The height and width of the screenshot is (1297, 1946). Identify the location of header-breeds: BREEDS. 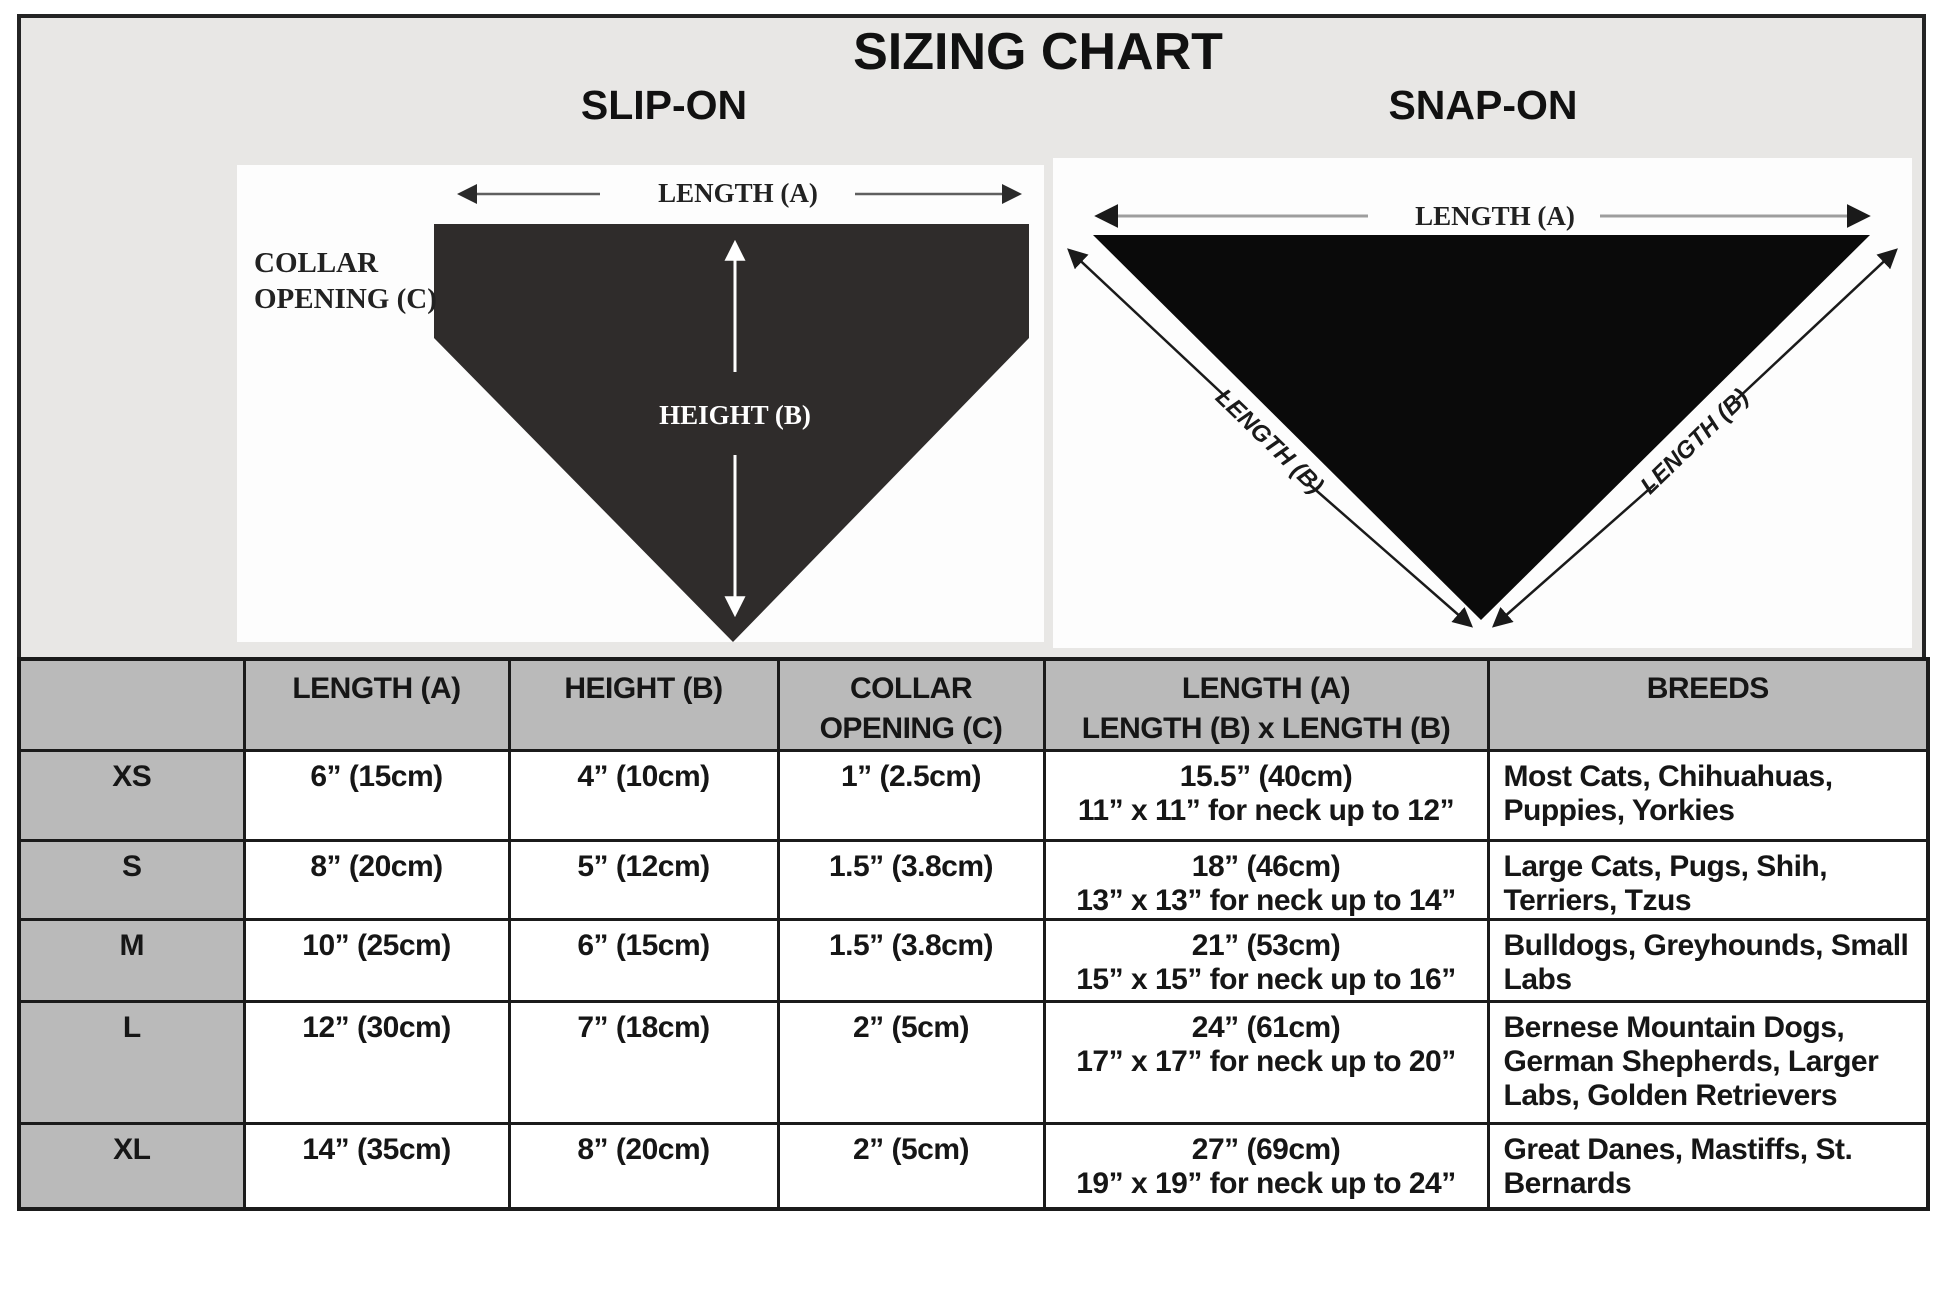
(1708, 704).